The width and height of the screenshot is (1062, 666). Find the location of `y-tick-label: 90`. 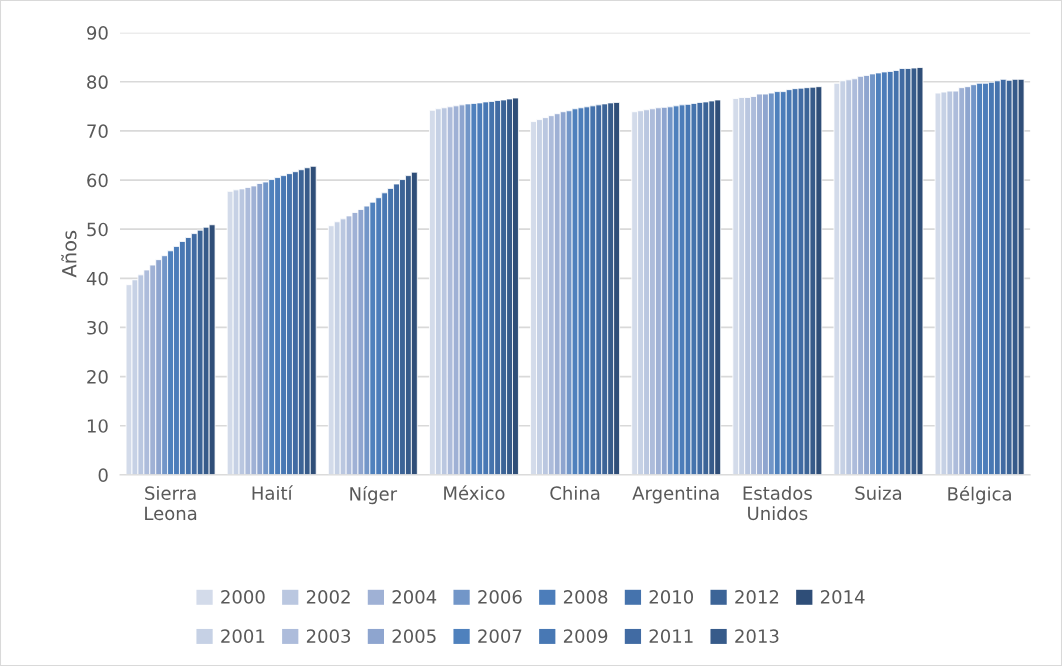

y-tick-label: 90 is located at coordinates (97, 33).